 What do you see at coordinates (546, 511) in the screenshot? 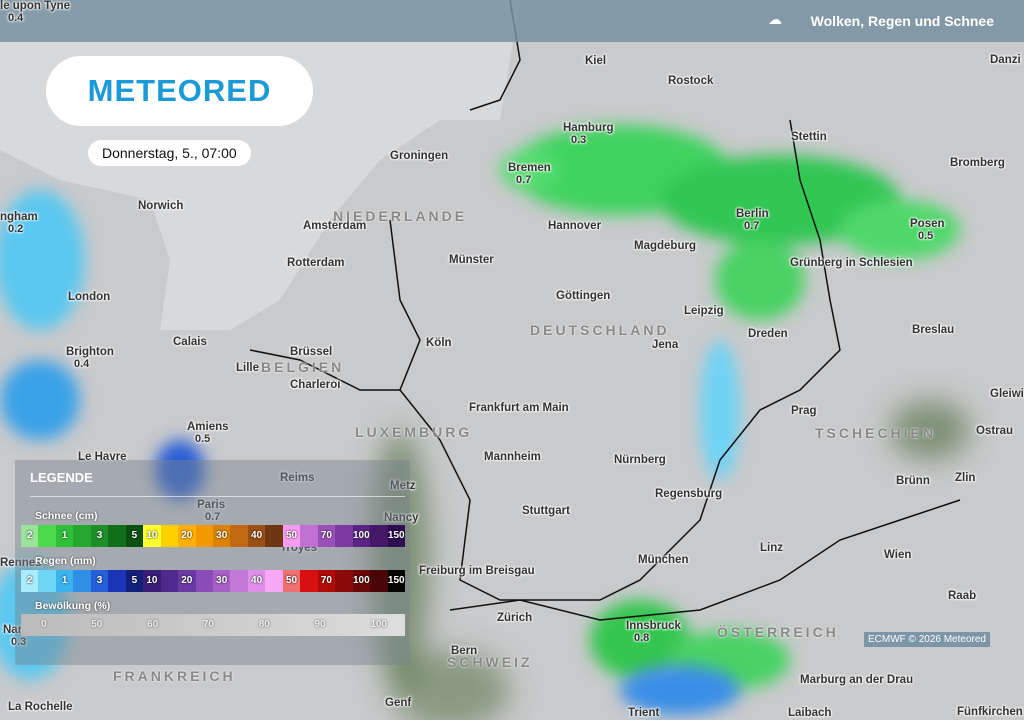
I see `city-label: Stuttgart` at bounding box center [546, 511].